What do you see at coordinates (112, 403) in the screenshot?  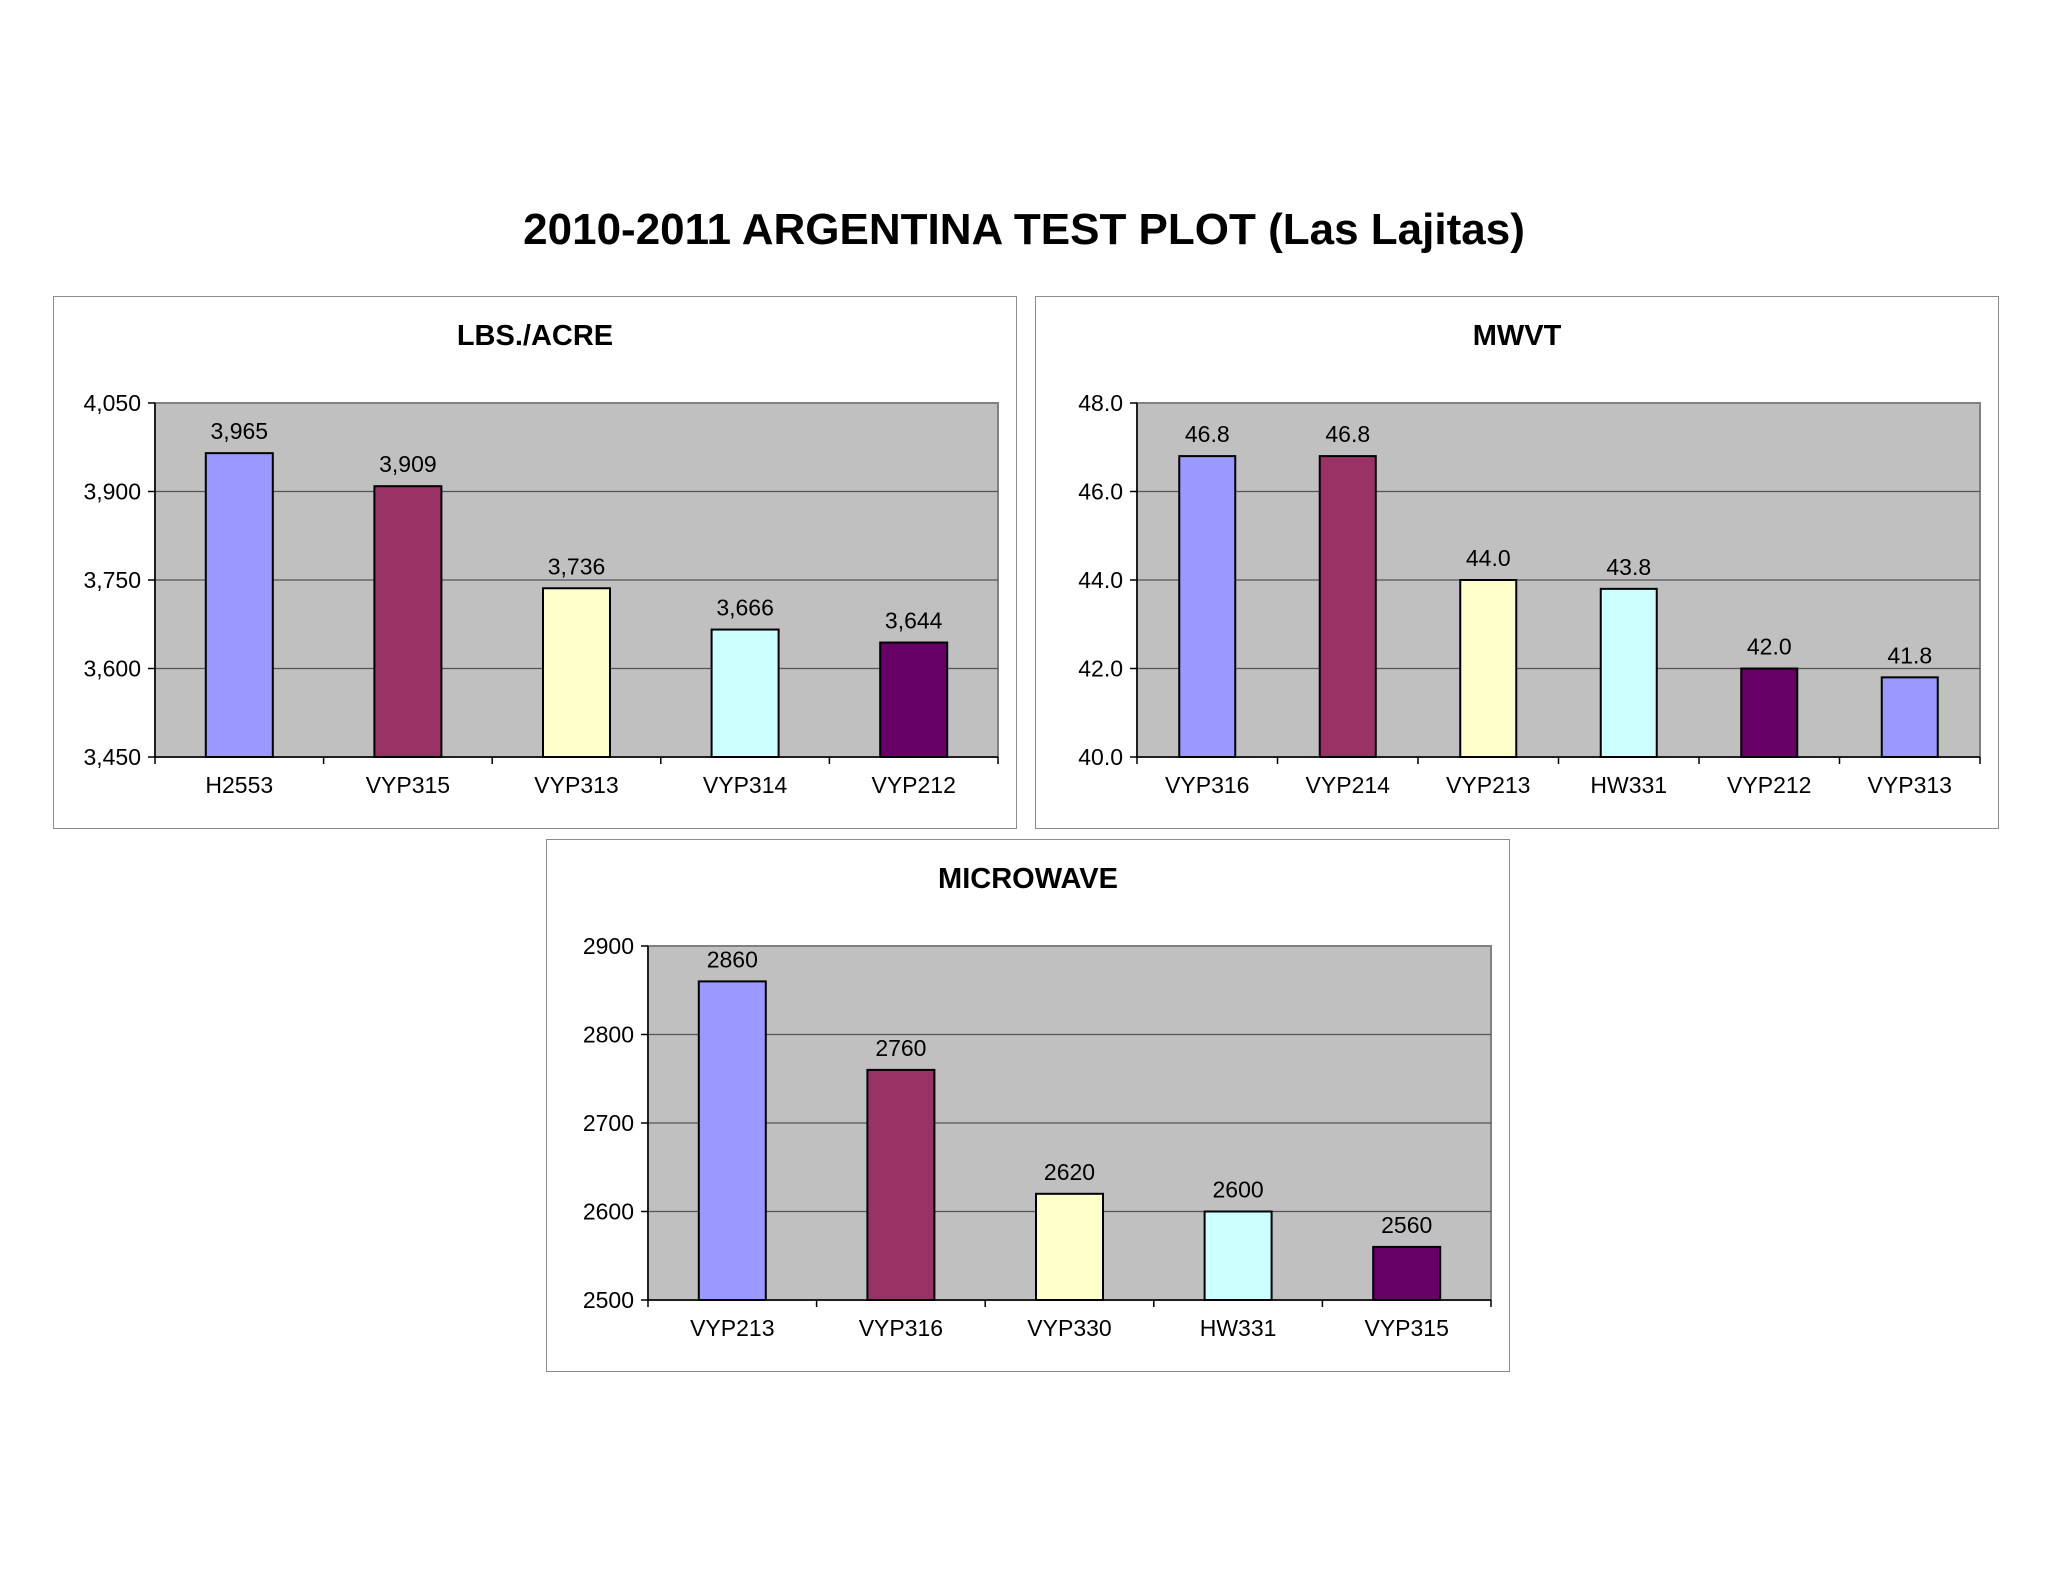 I see `y-tick-label: 4,050` at bounding box center [112, 403].